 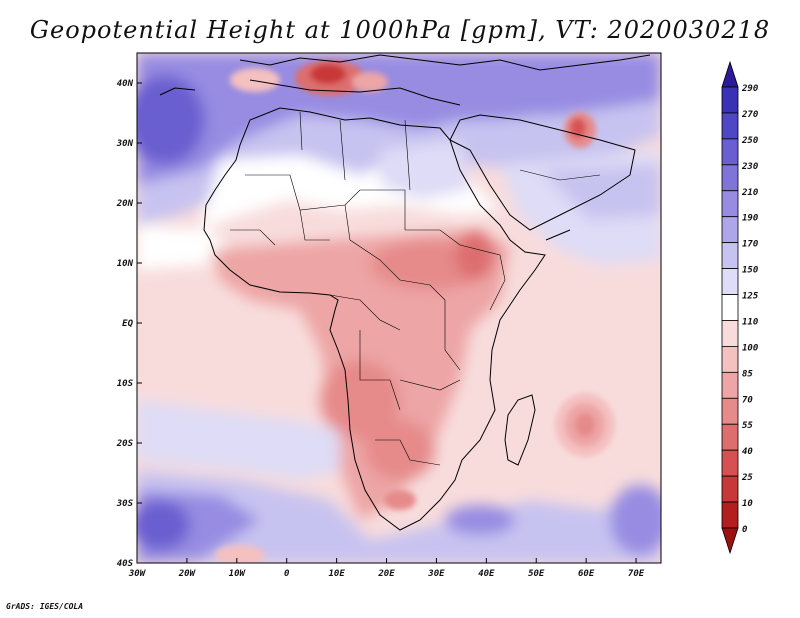 I want to click on colorbar-label: 270, so click(x=750, y=115).